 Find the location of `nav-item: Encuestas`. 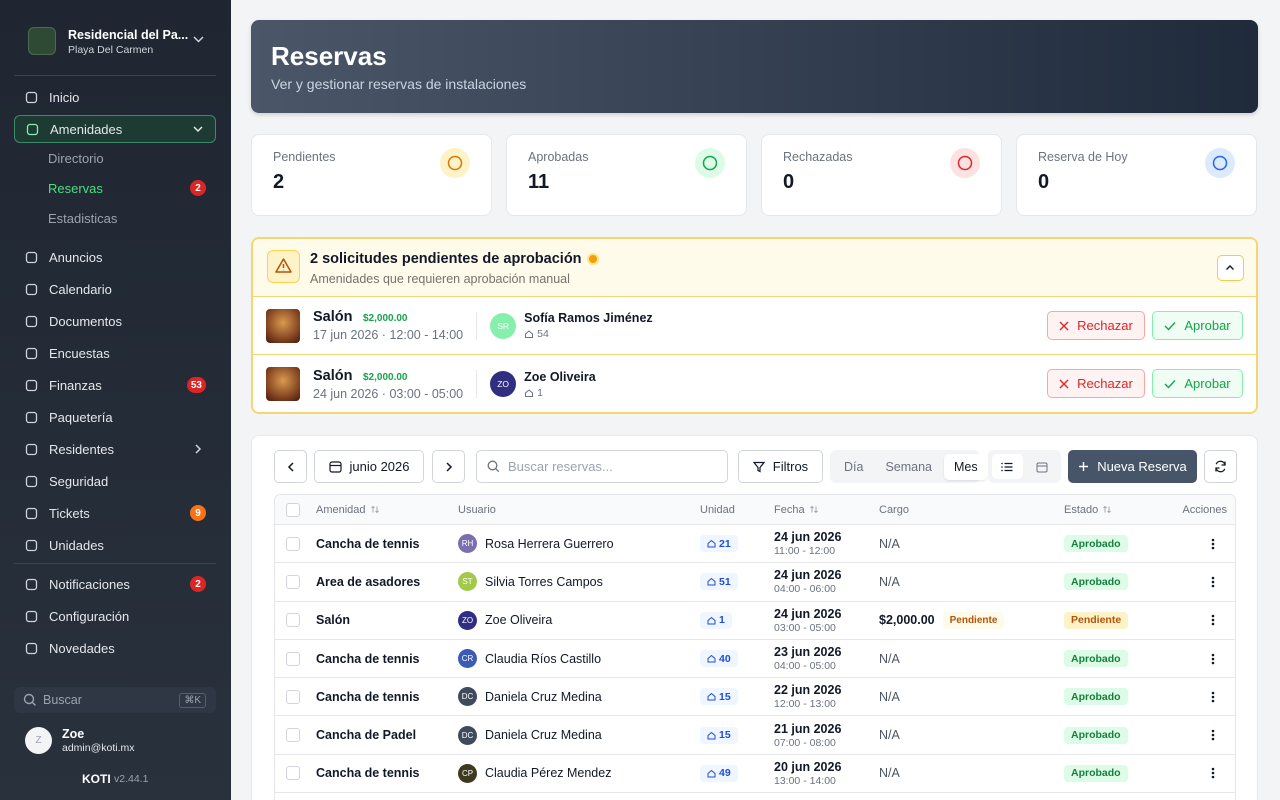

nav-item: Encuestas is located at coordinates (115, 353).